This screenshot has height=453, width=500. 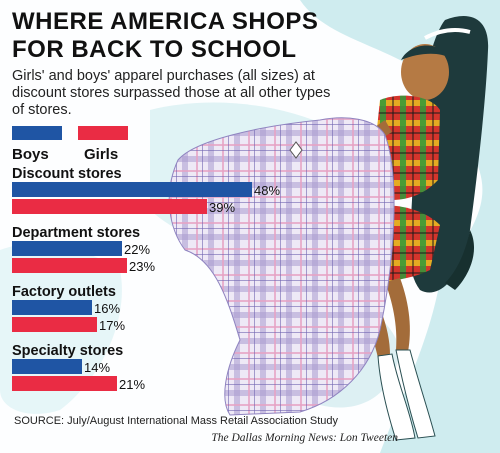 What do you see at coordinates (67, 174) in the screenshot?
I see `category-label: Discount stores` at bounding box center [67, 174].